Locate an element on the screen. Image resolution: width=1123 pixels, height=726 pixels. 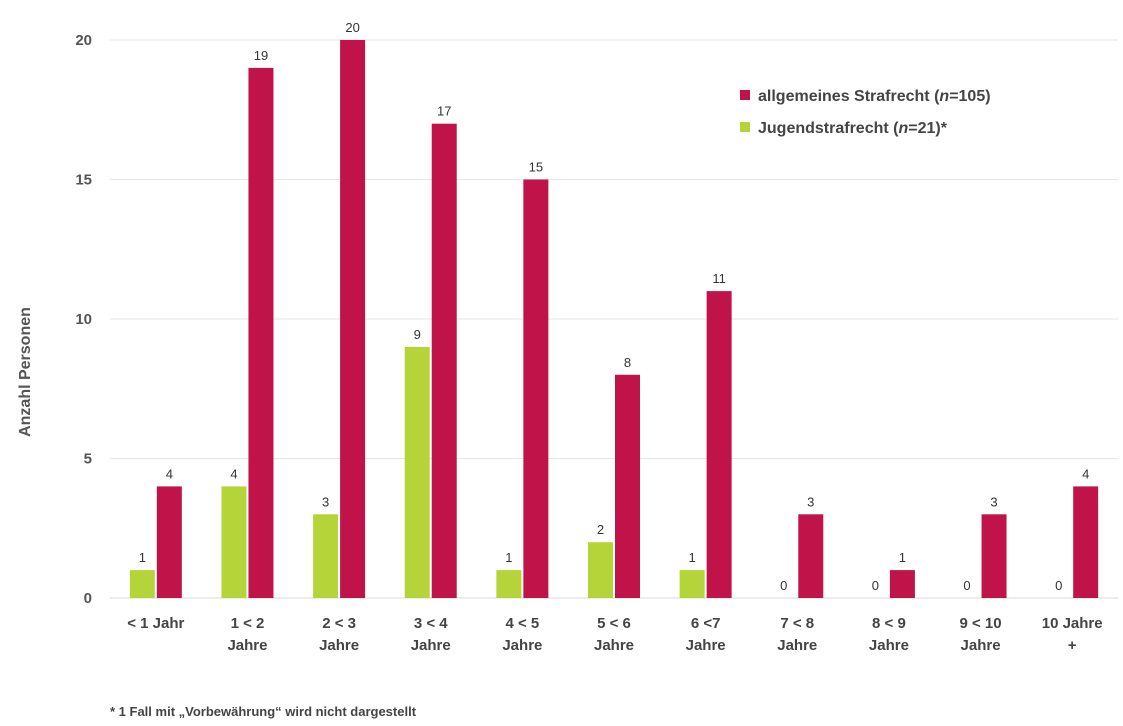
data-label-allgemein-2: 20 is located at coordinates (352, 27).